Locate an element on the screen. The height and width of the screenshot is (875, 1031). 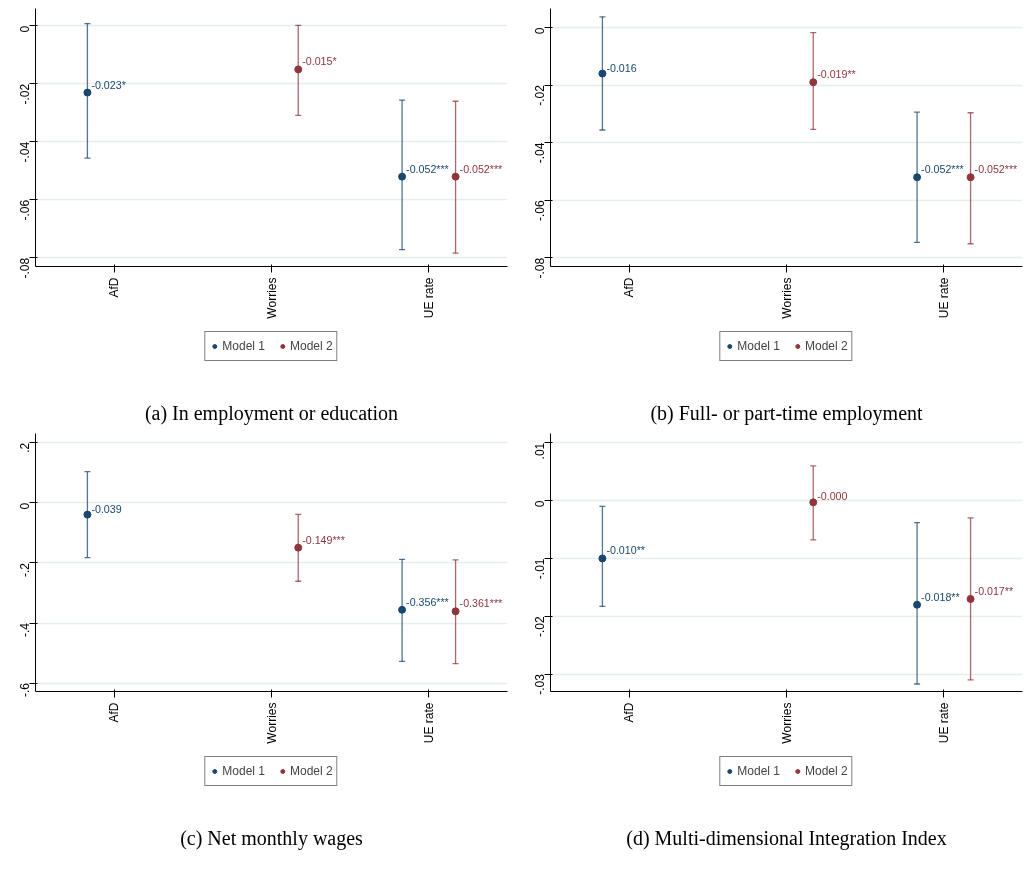
data-label: -0.017** is located at coordinates (994, 590).